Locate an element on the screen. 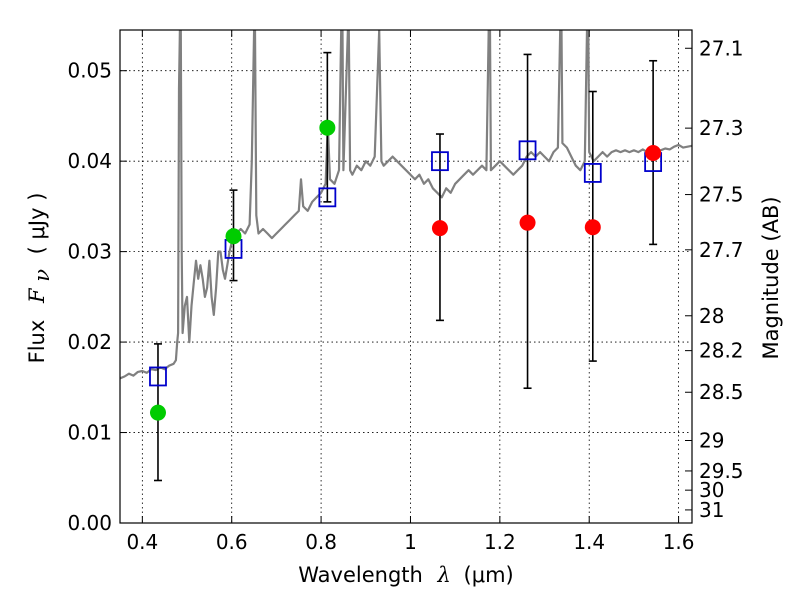  y2-tick-label-1: 27.3 is located at coordinates (721, 128).